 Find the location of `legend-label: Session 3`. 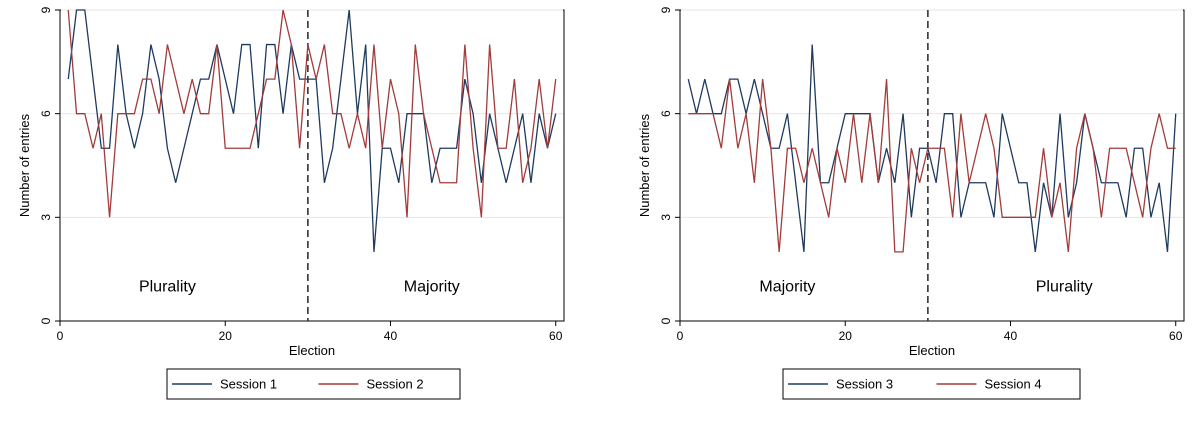

legend-label: Session 3 is located at coordinates (864, 384).